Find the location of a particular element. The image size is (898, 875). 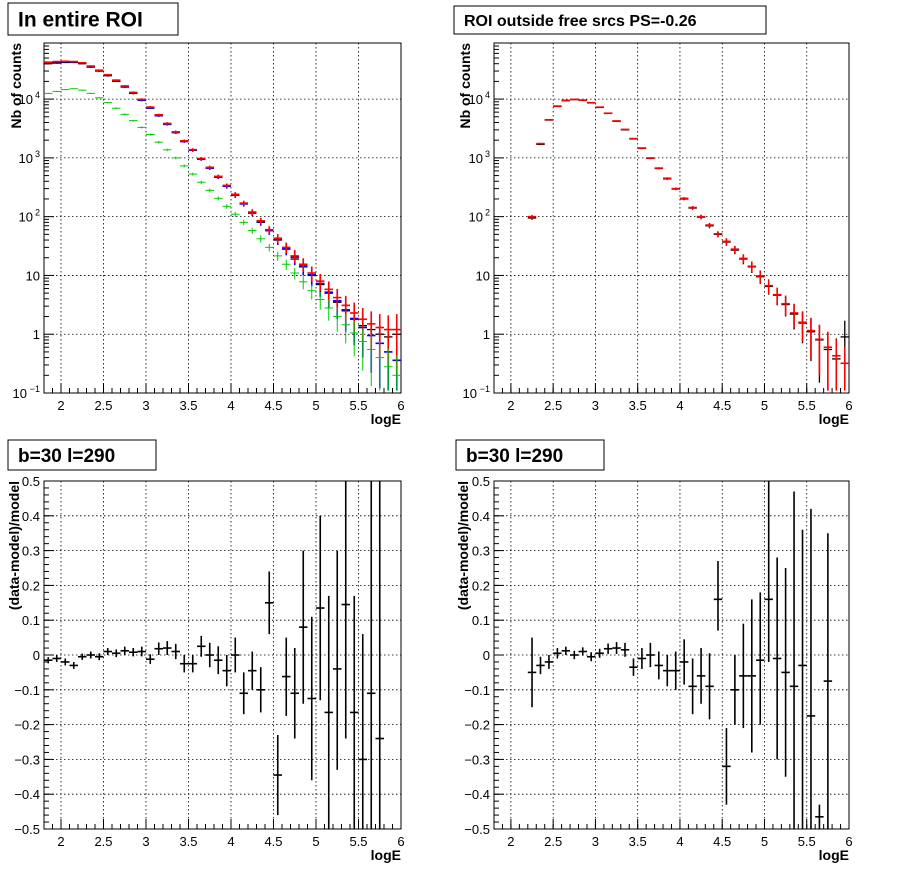

y-tick-exponent: 4 is located at coordinates (487, 95).